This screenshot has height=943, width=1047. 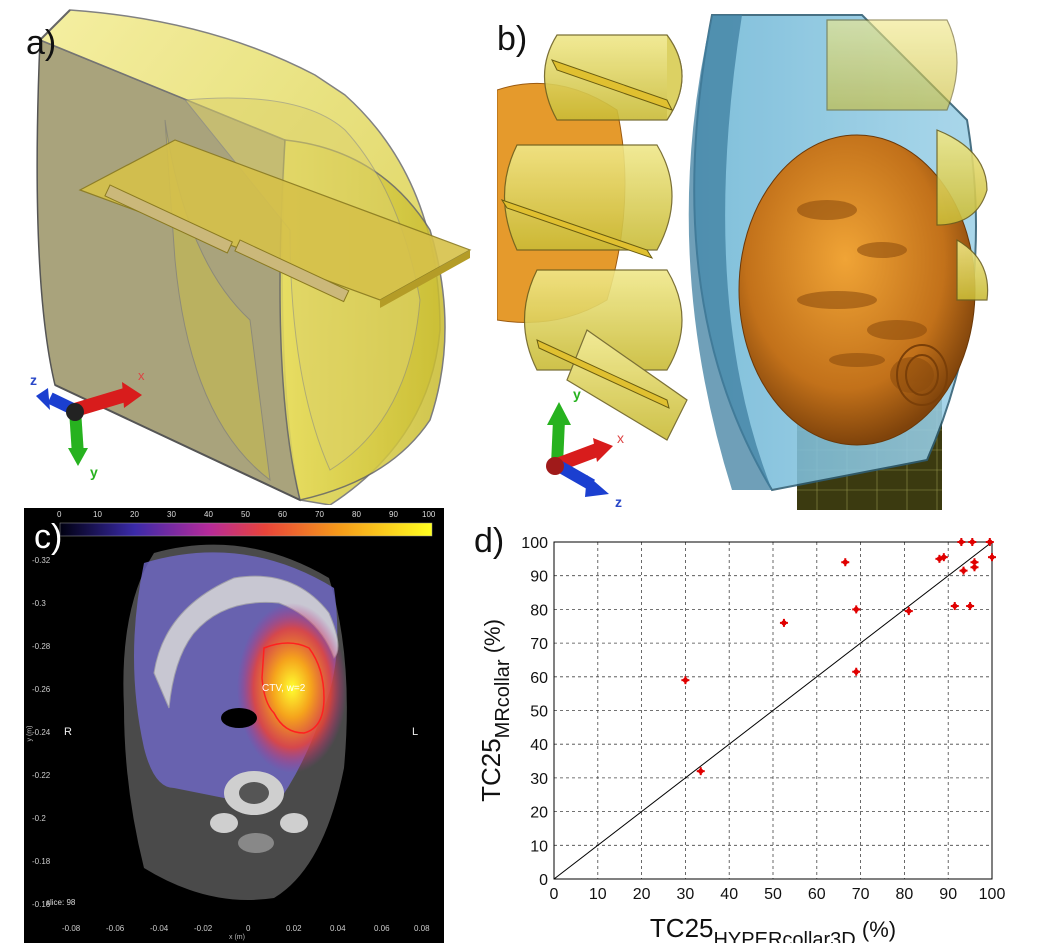 What do you see at coordinates (422, 928) in the screenshot?
I see `x-tick: 0.08` at bounding box center [422, 928].